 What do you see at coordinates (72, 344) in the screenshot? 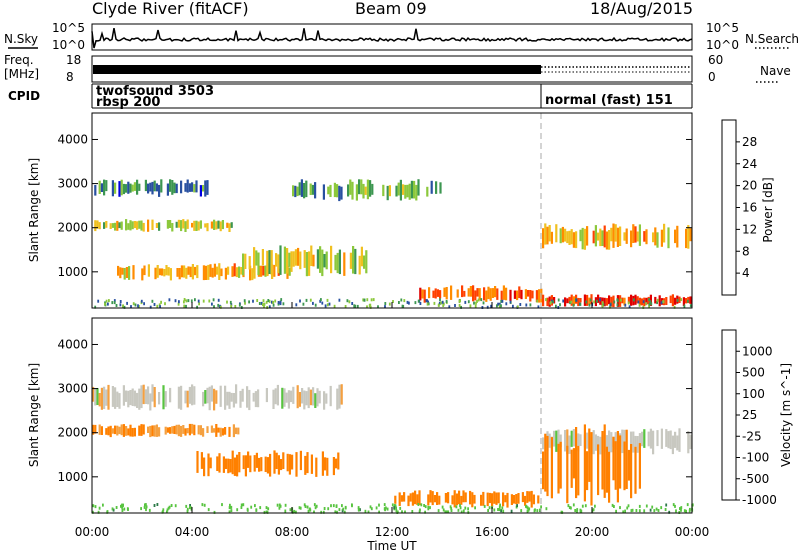
I see `y-tick-label: 4000` at bounding box center [72, 344].